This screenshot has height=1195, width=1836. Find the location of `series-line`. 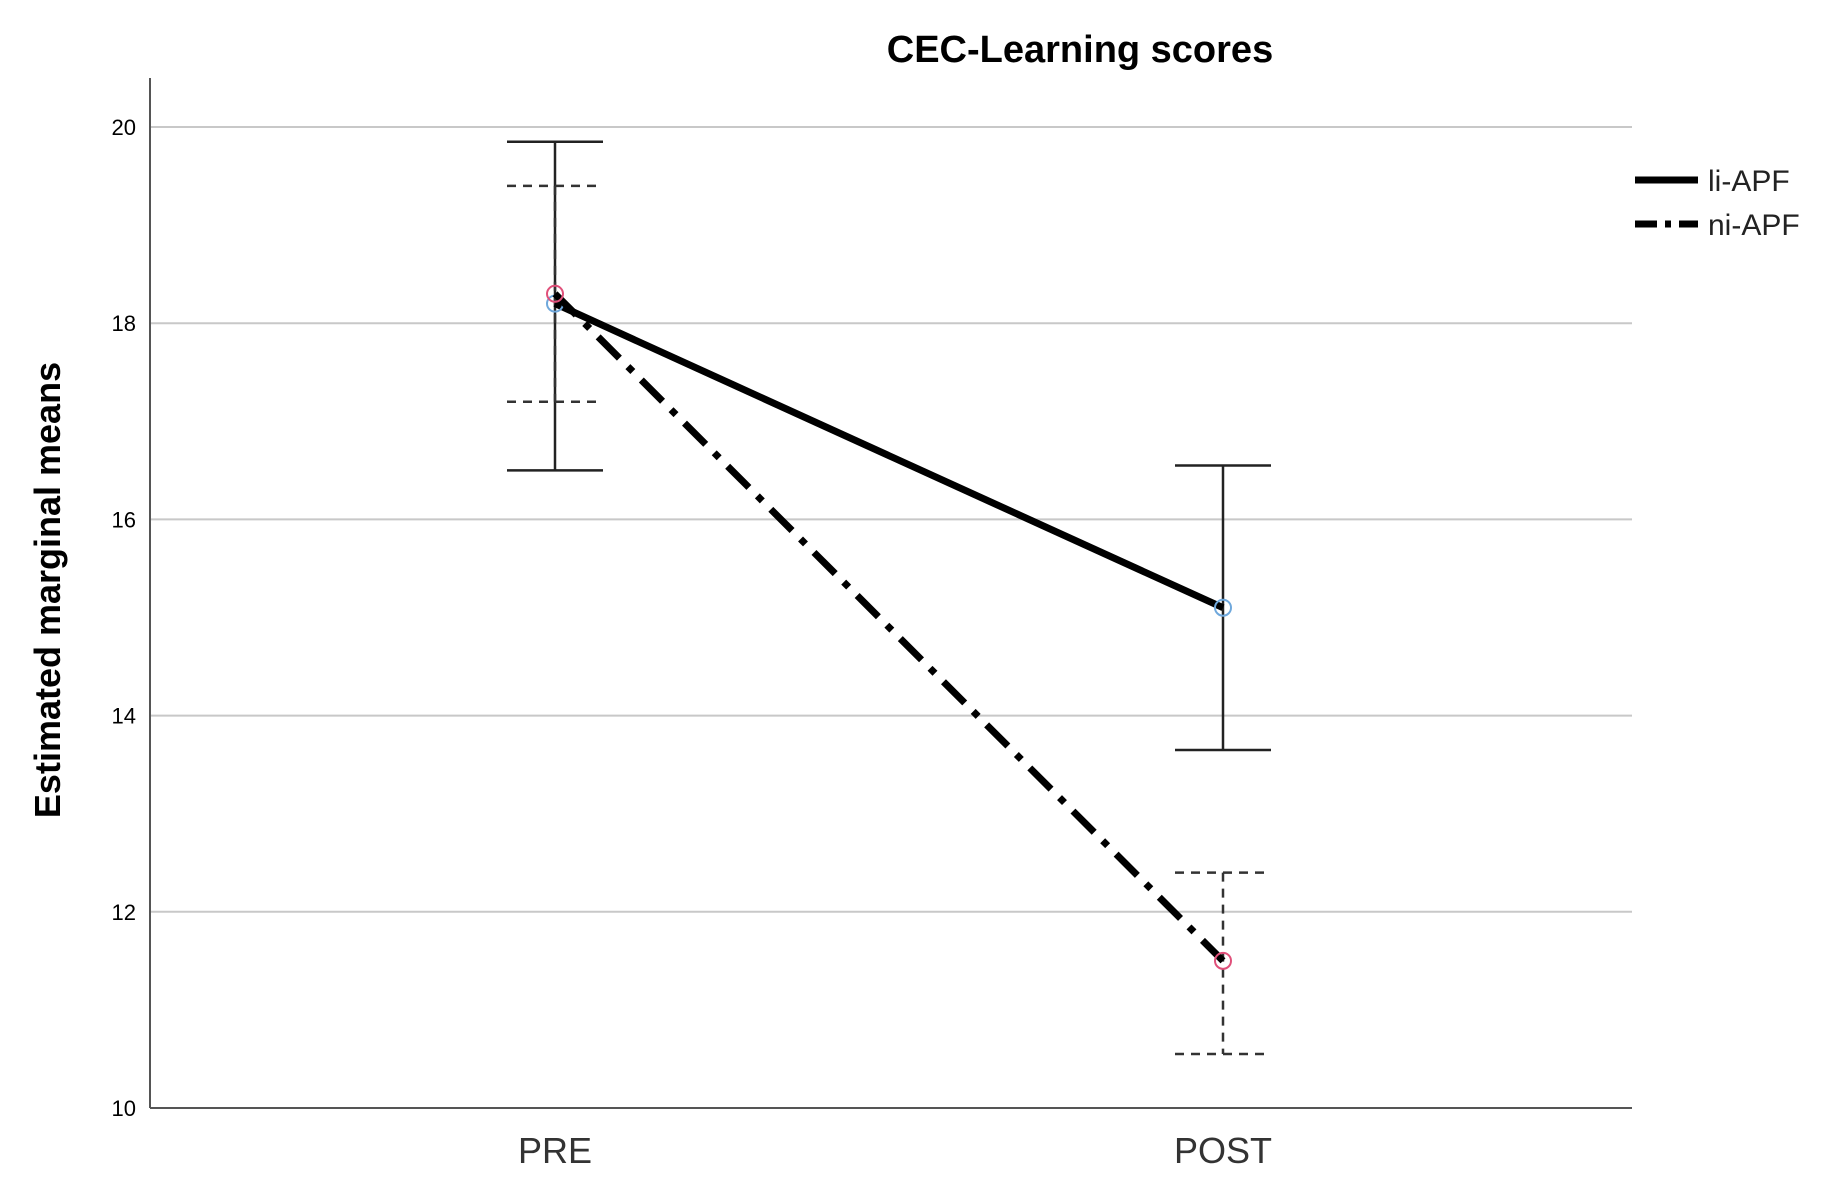

series-line is located at coordinates (889, 455).